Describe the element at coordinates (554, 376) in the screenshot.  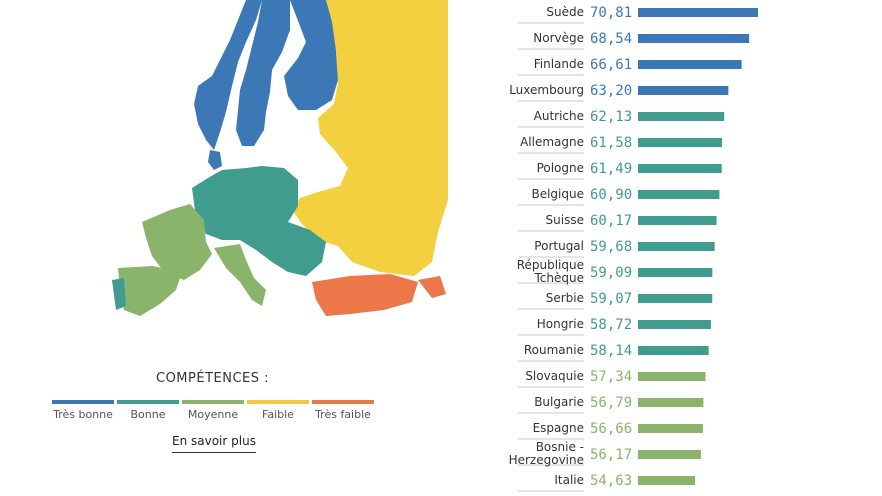
I see `bar-label: Slovaquie` at that location.